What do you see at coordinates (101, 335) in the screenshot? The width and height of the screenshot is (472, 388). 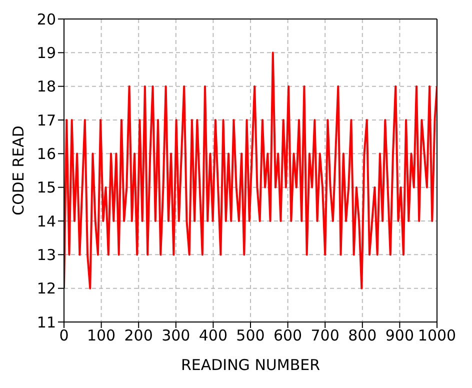 I see `x-tick-label: 100` at bounding box center [101, 335].